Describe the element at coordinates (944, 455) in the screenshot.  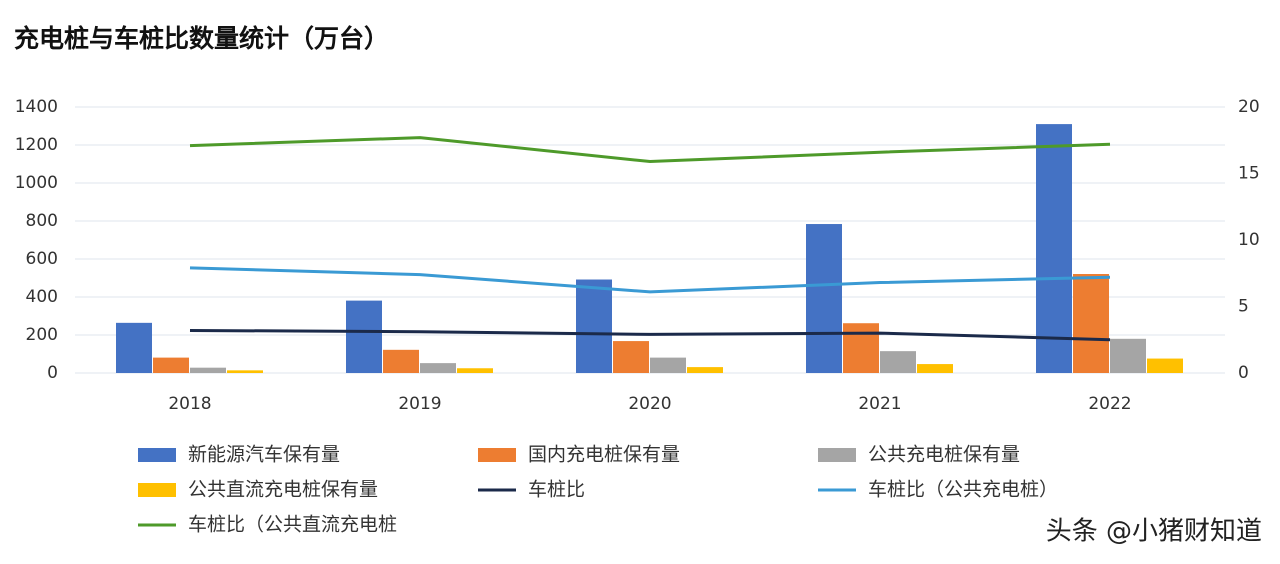
I see `legend-label: 公共充电桩保有量` at that location.